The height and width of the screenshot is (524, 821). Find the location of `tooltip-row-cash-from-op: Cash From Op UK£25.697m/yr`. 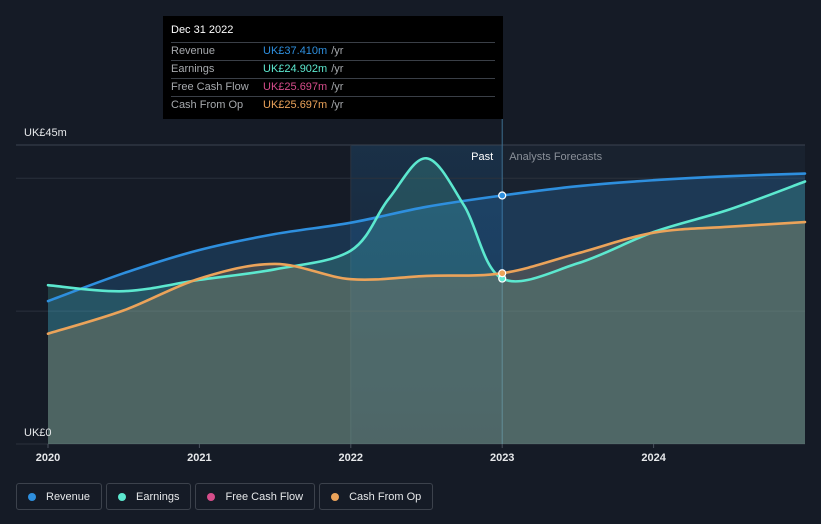

tooltip-row-cash-from-op: Cash From Op UK£25.697m/yr is located at coordinates (333, 105).